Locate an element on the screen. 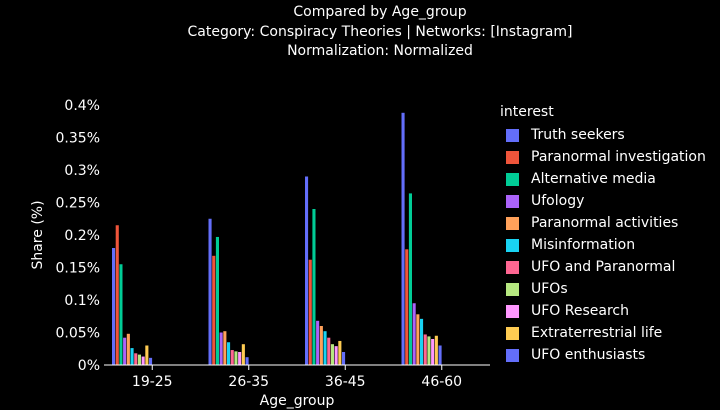  chart-title: Compared by Age_group is located at coordinates (380, 12).